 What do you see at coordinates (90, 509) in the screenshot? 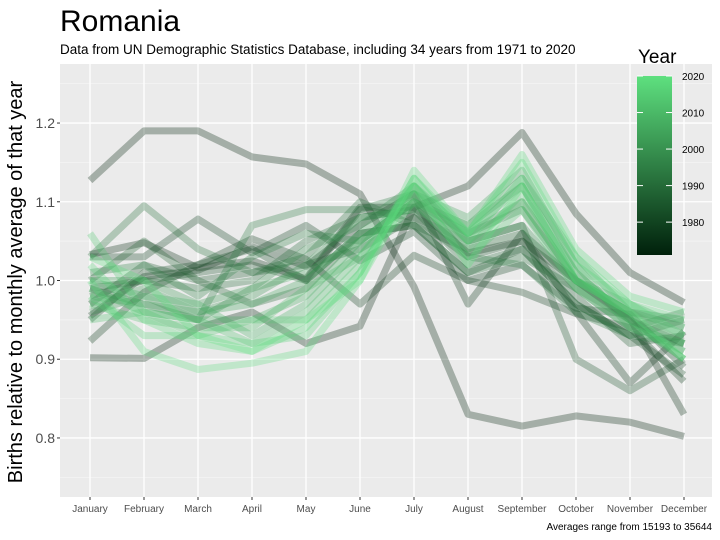
I see `x-tick-label: January` at bounding box center [90, 509].